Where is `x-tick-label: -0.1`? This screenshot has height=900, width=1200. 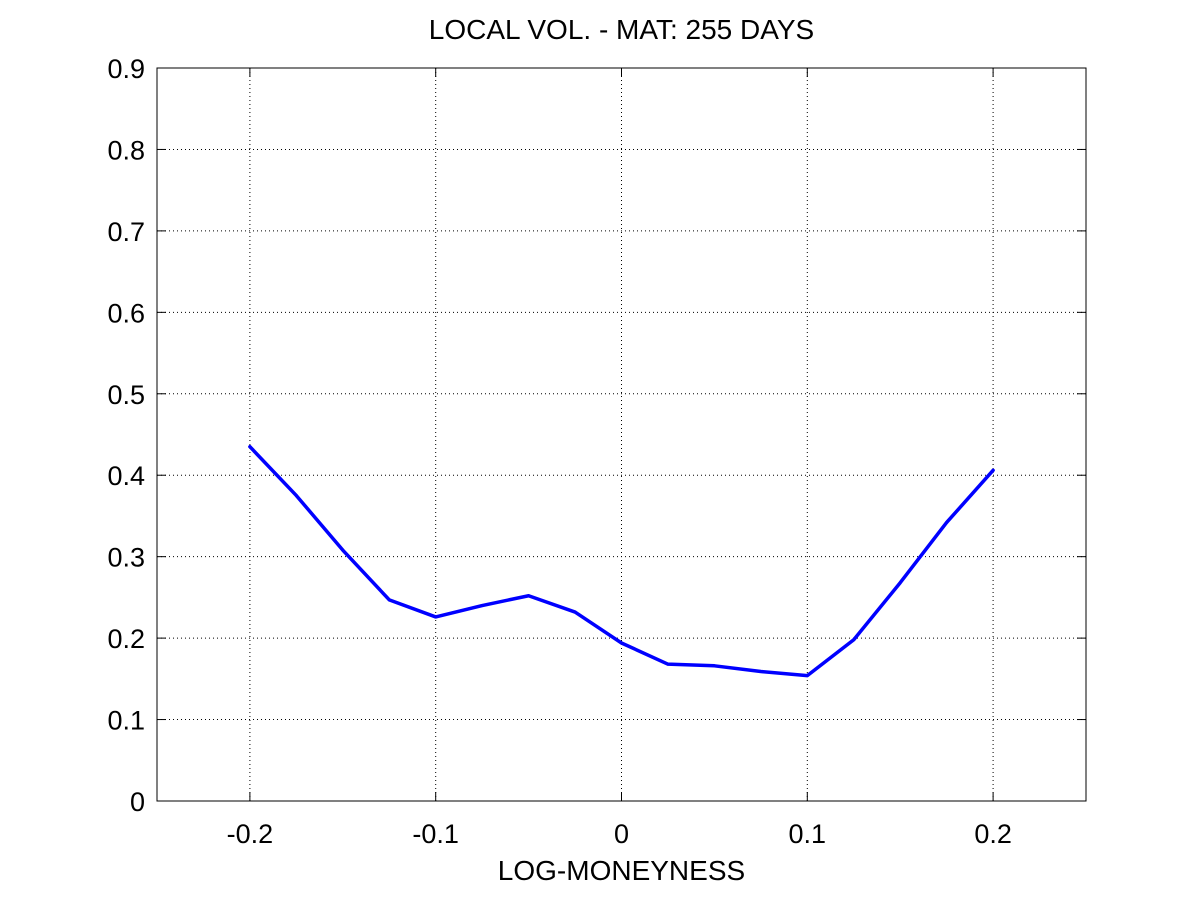
x-tick-label: -0.1 is located at coordinates (435, 834).